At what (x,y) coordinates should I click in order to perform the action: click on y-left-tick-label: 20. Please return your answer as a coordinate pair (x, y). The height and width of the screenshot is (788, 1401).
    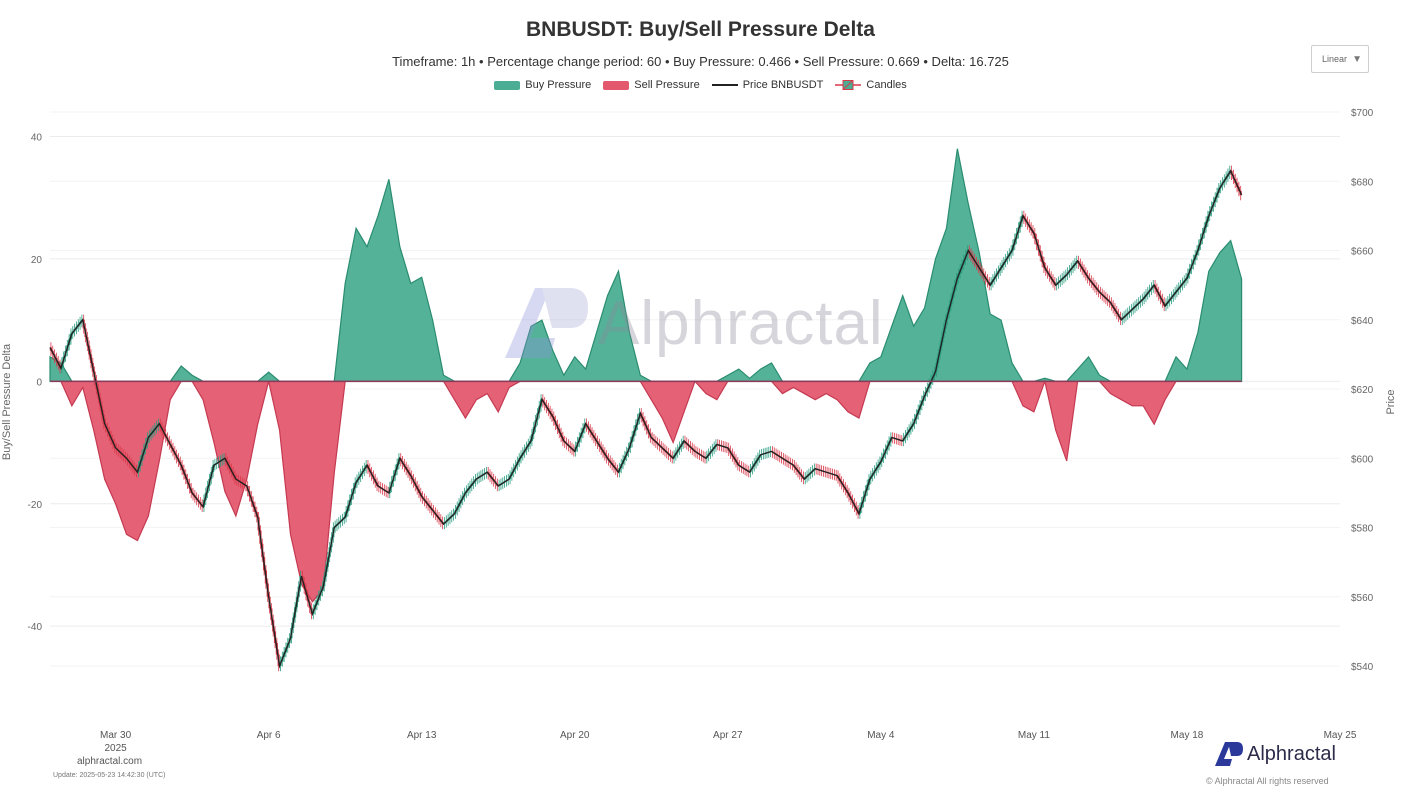
    Looking at the image, I should click on (37, 260).